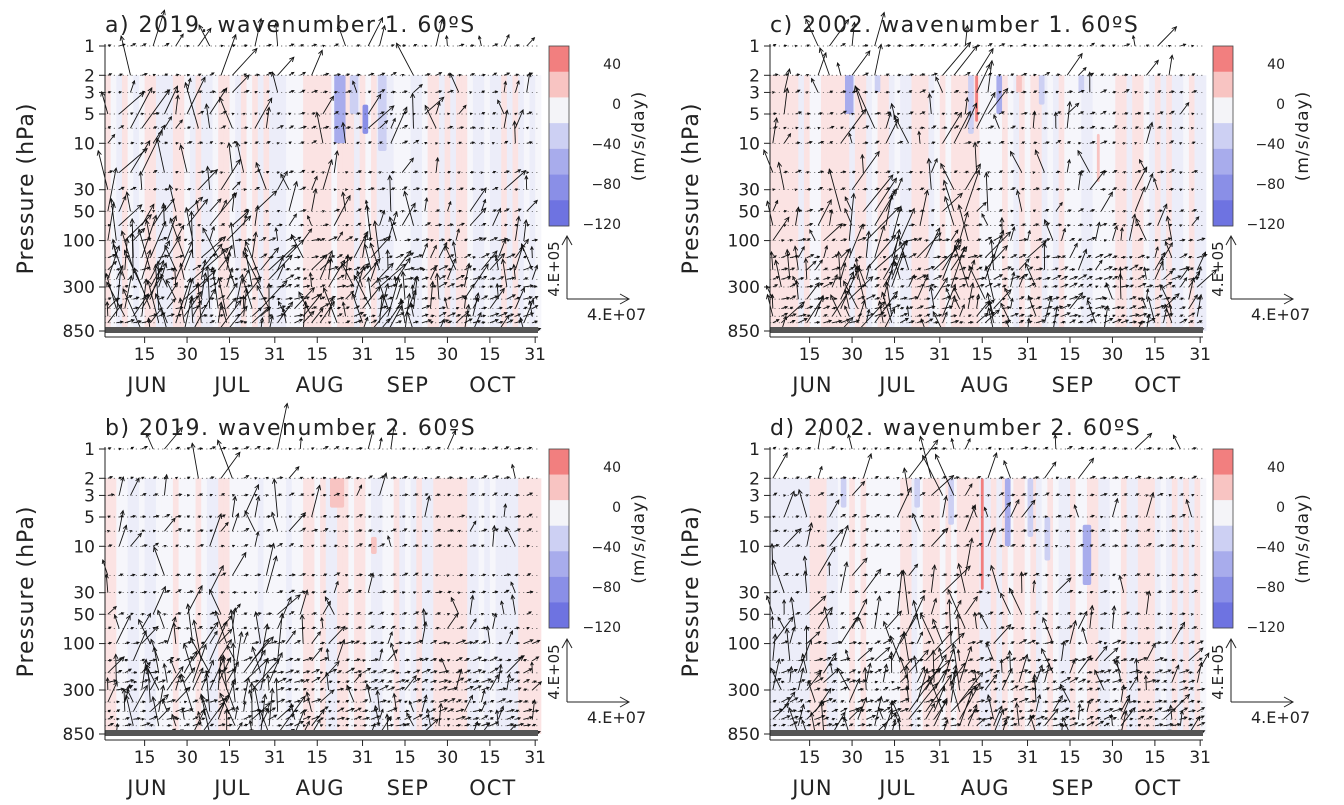 This screenshot has height=805, width=1344. Describe the element at coordinates (559, 59) in the screenshot. I see `colorbar-swatch` at that location.